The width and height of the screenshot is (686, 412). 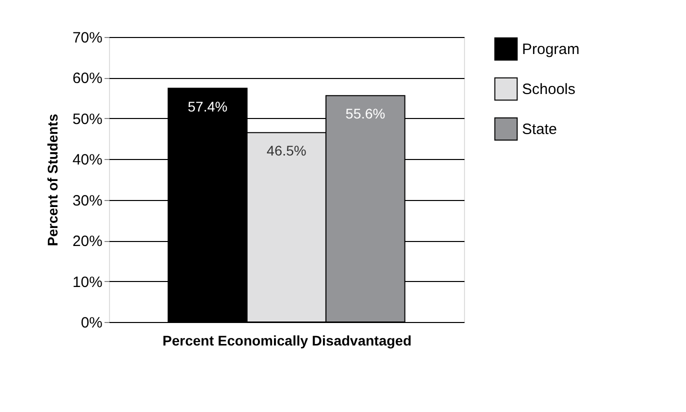 I want to click on y-tick-label: 30%, so click(x=87, y=201).